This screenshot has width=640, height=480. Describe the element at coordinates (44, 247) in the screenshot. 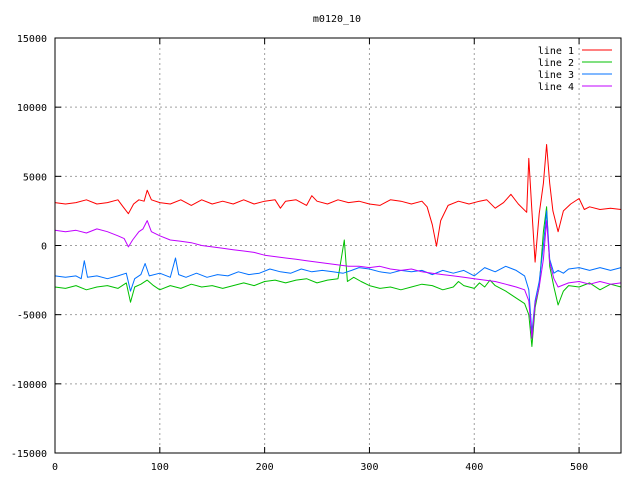

I see `y-tick-label: 0` at that location.